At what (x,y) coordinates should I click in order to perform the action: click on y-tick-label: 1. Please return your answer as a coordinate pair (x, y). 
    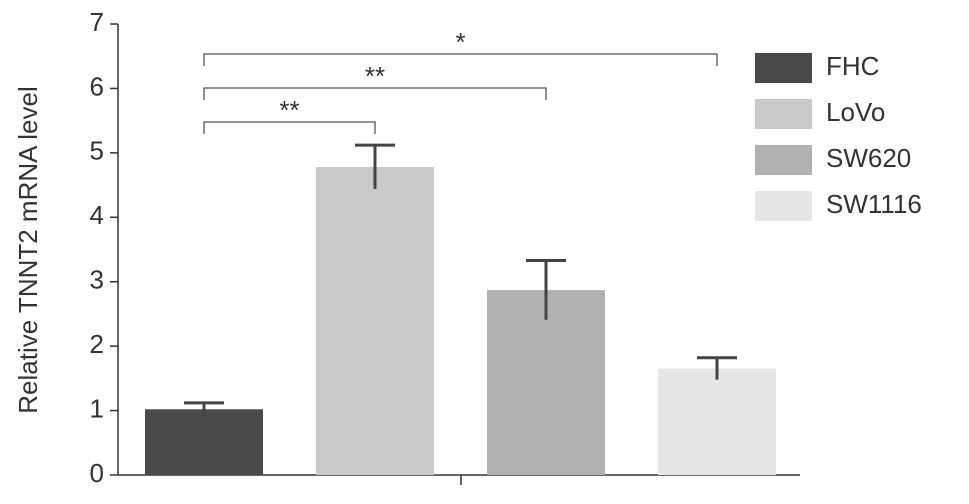
    Looking at the image, I should click on (97, 408).